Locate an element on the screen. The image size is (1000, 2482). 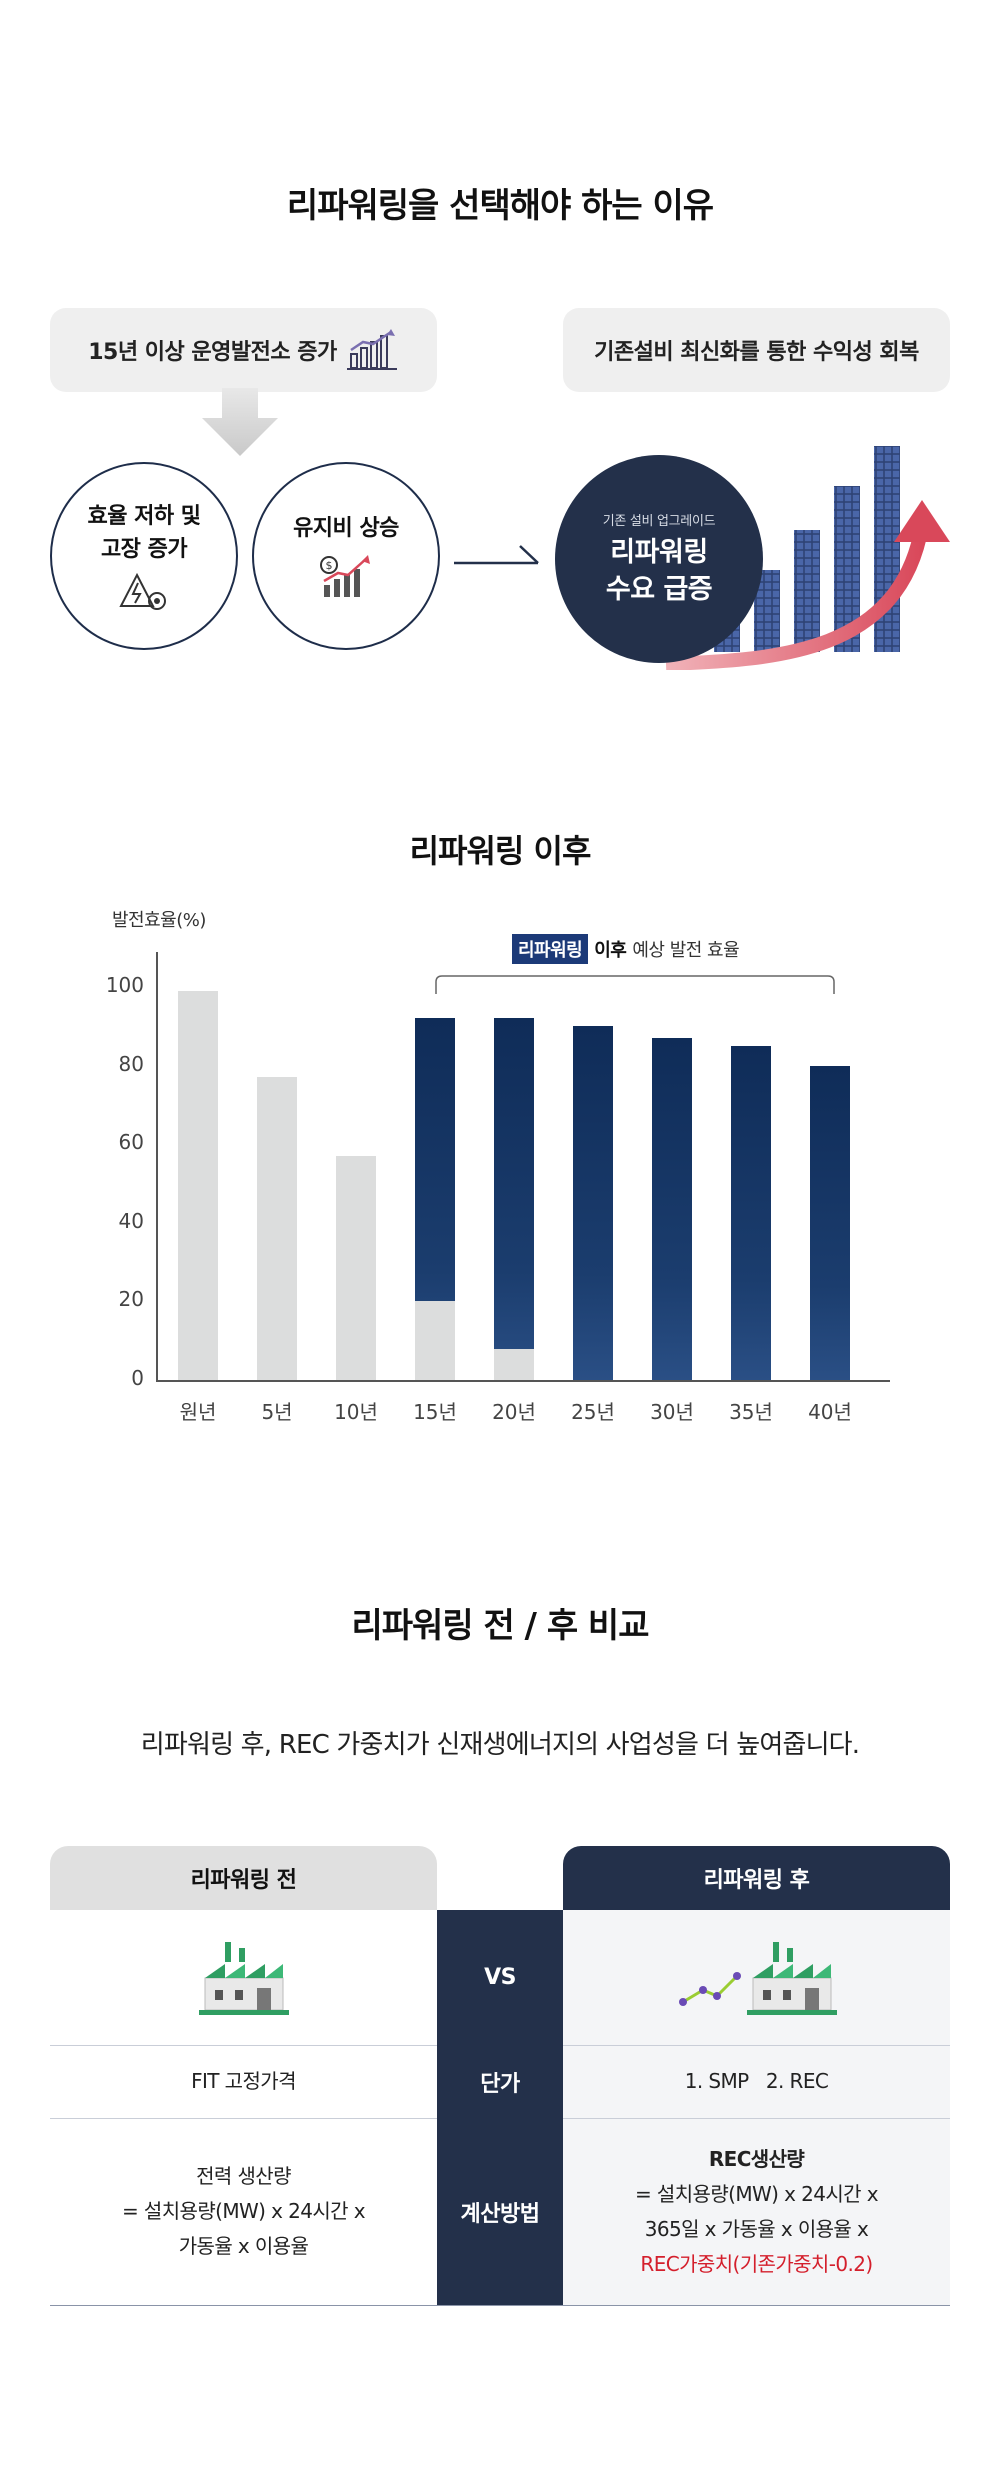
after-icon-cell is located at coordinates (756, 1977).